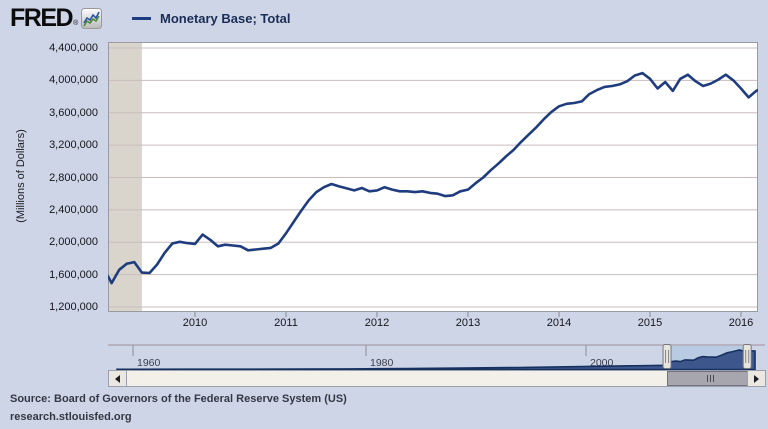 Image resolution: width=768 pixels, height=429 pixels. I want to click on slider-year-label: 1960, so click(149, 363).